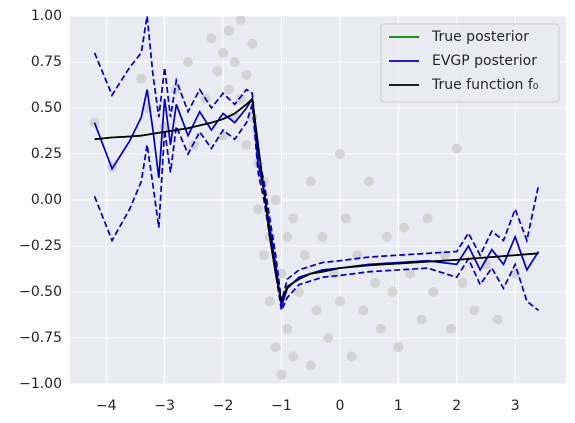 The height and width of the screenshot is (423, 575). What do you see at coordinates (515, 406) in the screenshot?
I see `x-tick-label: 3` at bounding box center [515, 406].